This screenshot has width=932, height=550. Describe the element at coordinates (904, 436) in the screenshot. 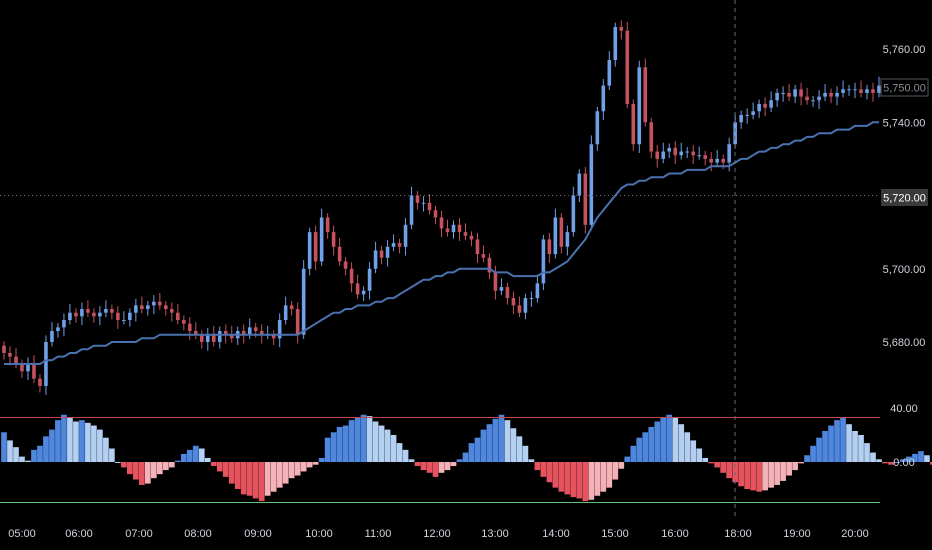

I see `oscillator-axis: 40.00 0.00` at that location.